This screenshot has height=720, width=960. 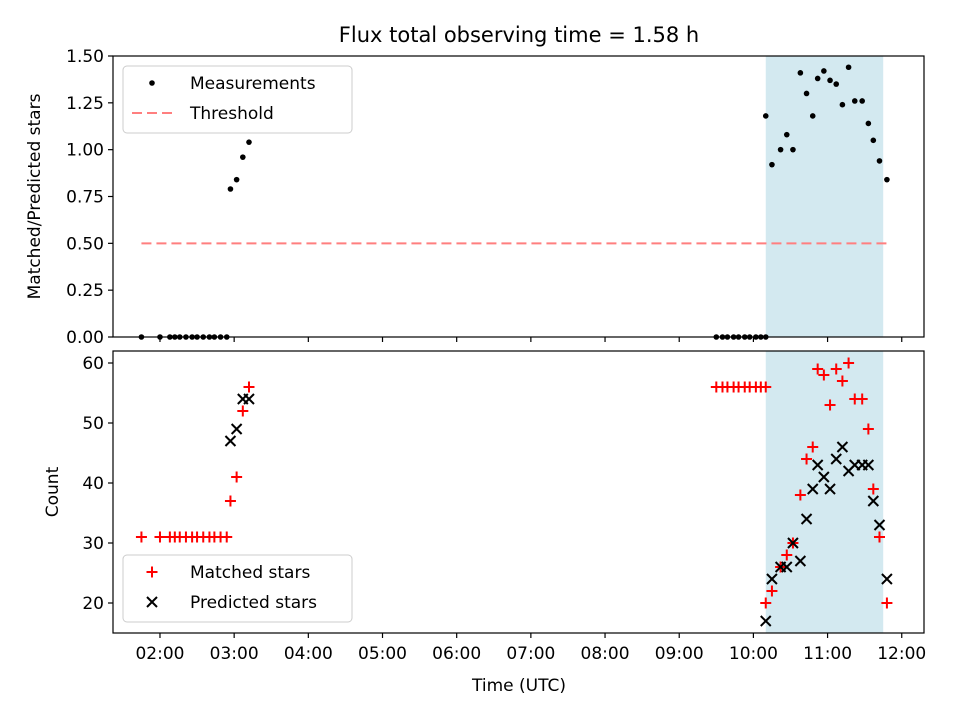 What do you see at coordinates (159, 654) in the screenshot?
I see `x-tick-label: 02:00` at bounding box center [159, 654].